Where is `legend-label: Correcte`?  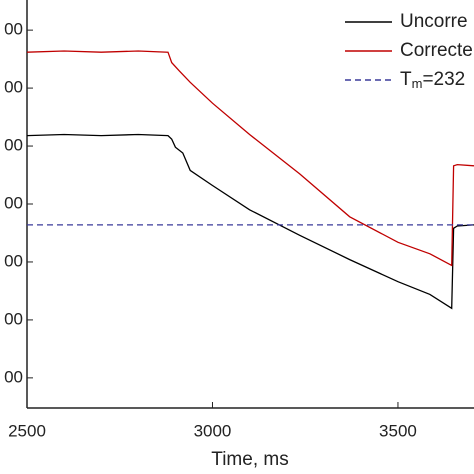
legend-label: Correcte is located at coordinates (436, 50).